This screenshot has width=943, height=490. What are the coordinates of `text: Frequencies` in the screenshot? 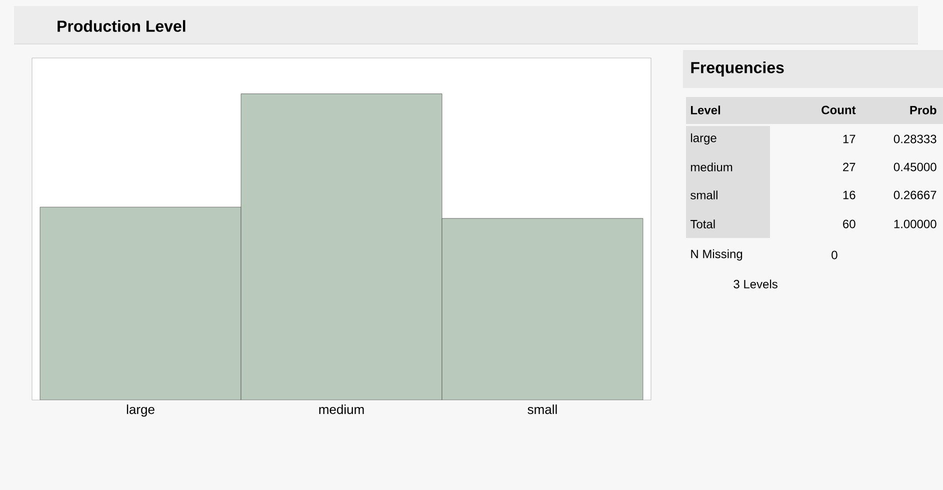 It's located at (737, 69).